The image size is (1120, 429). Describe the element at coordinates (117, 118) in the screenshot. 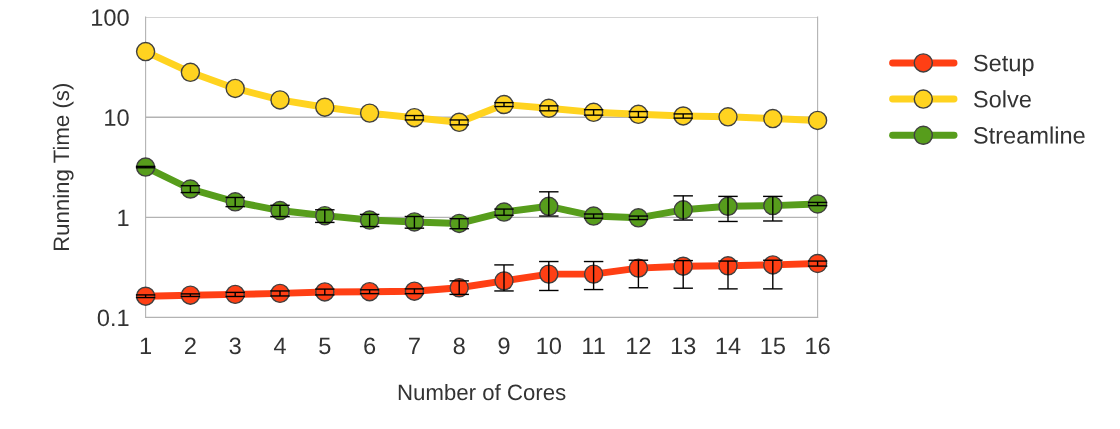

I see `y-tick-label: 10` at that location.